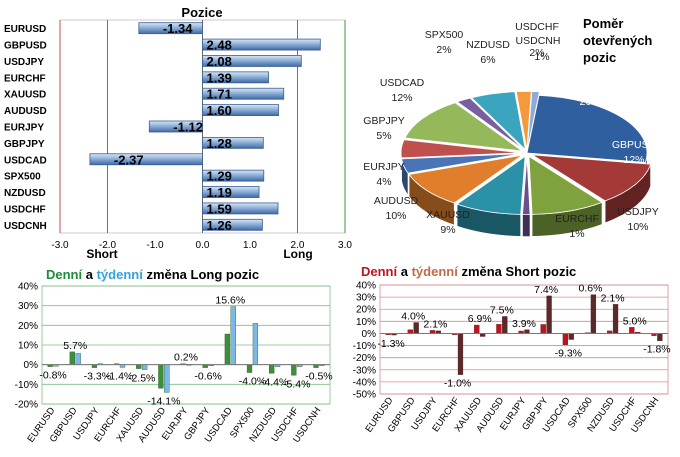 The height and width of the screenshot is (457, 680). What do you see at coordinates (499, 329) in the screenshot?
I see `bar-denn--audusd` at bounding box center [499, 329].